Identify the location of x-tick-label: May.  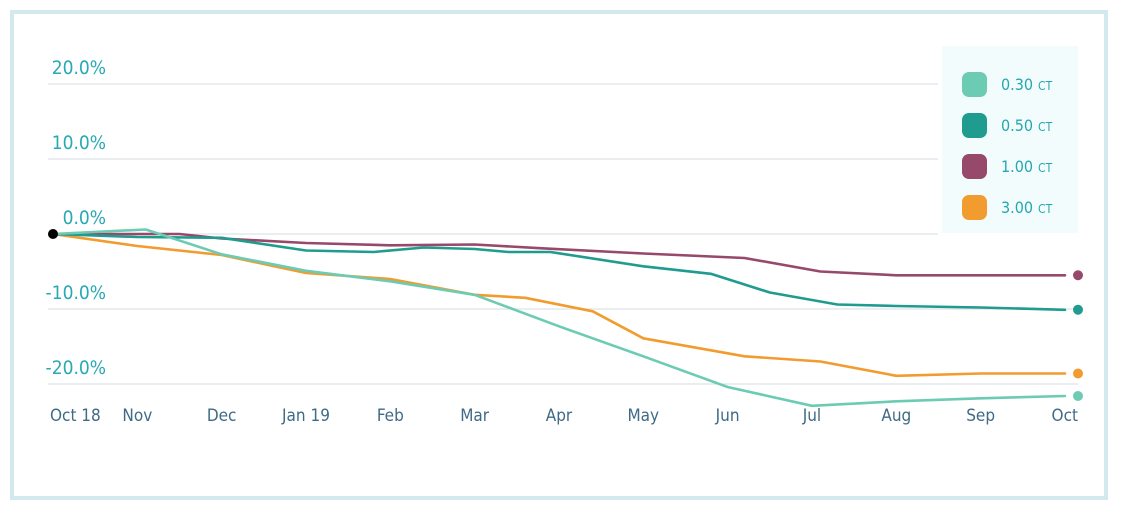
(643, 416).